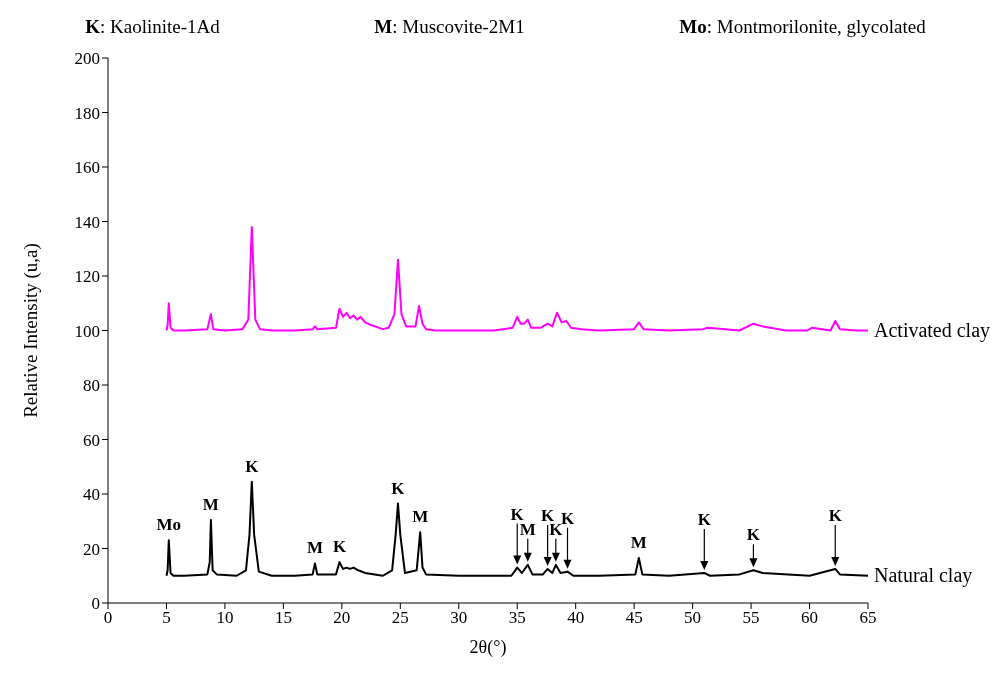 This screenshot has width=1003, height=676. I want to click on x-tick-label: 60, so click(810, 618).